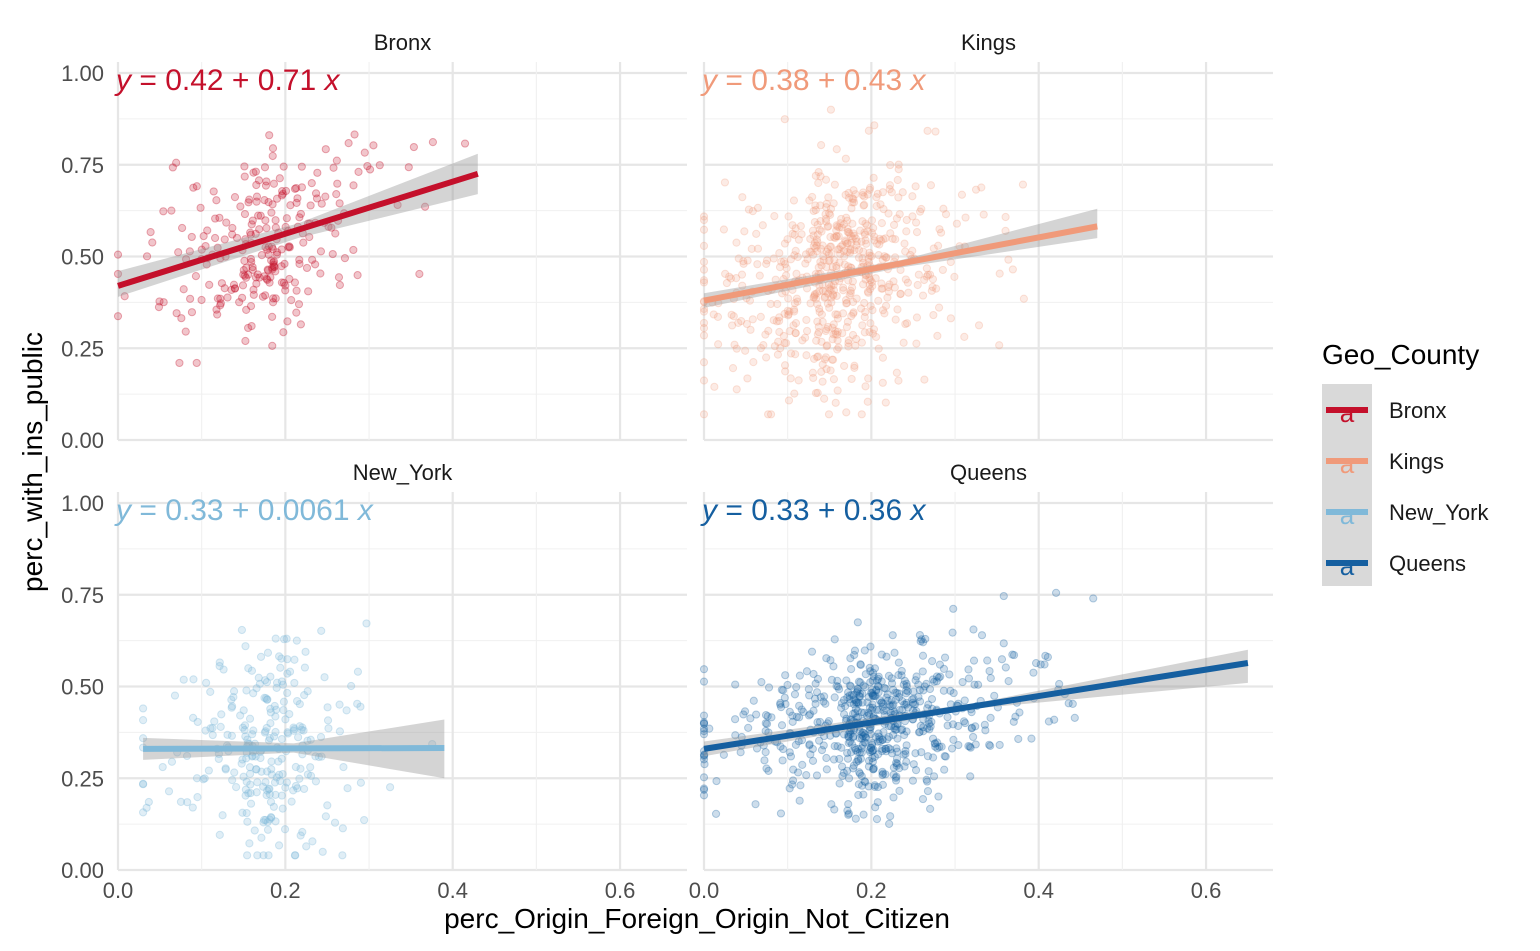  Describe the element at coordinates (227, 80) in the screenshot. I see `equation-label: y = 0.42 + 0.71 x` at that location.